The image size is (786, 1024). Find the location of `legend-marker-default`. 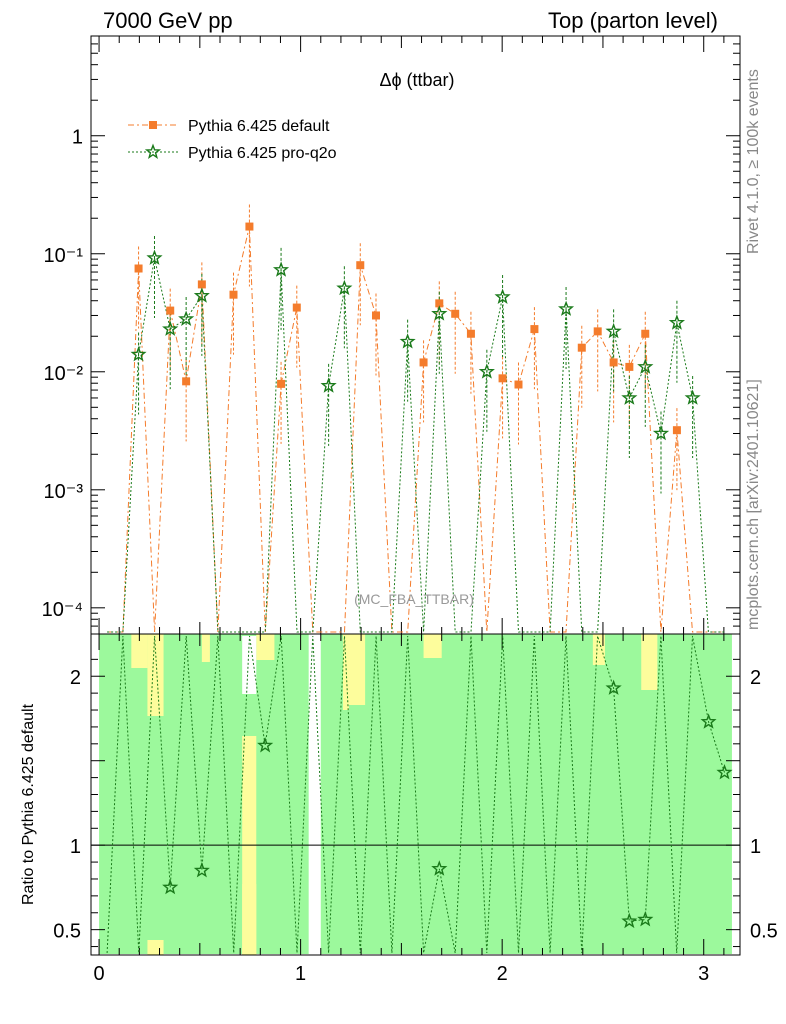

legend-marker-default is located at coordinates (153, 125).